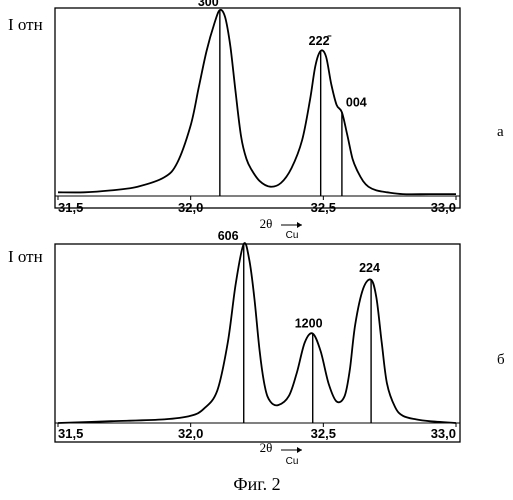 This screenshot has width=513, height=500. Describe the element at coordinates (257, 205) in the screenshot. I see `panel-a-tick-labels: 31,5 32,0 32,5 33,0` at that location.